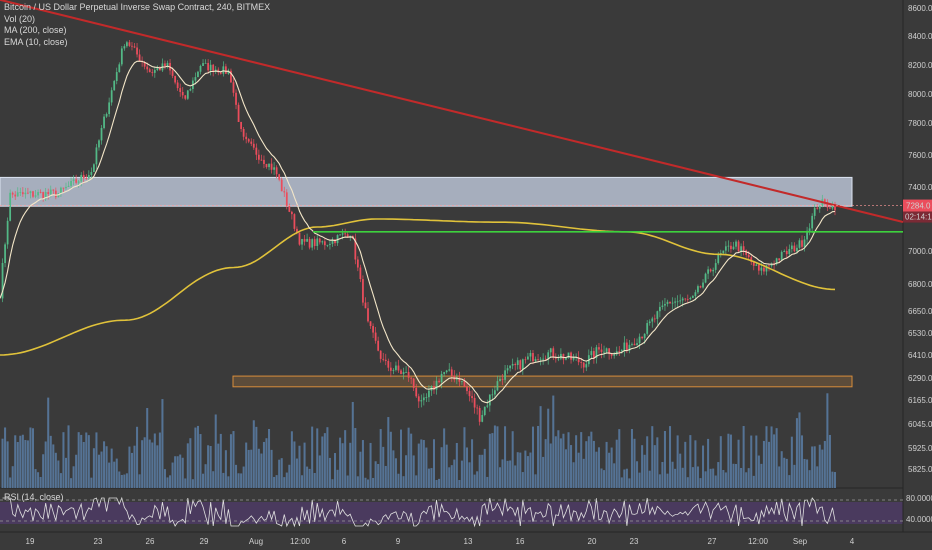 This screenshot has width=932, height=550. Describe the element at coordinates (920, 424) in the screenshot. I see `price-tick: 6045.0` at that location.